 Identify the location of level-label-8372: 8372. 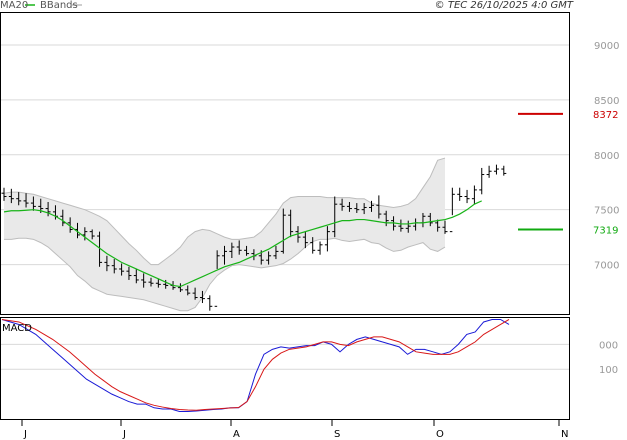
(605, 115).